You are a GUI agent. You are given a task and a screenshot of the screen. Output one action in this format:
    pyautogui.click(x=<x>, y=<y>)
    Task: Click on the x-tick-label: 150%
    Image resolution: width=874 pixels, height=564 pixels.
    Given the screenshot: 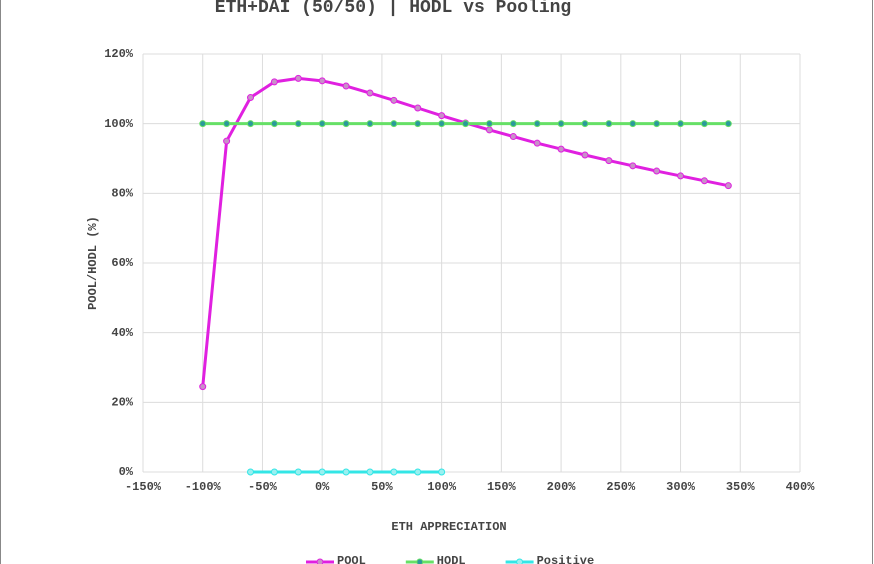 What is the action you would take?
    pyautogui.click(x=502, y=487)
    